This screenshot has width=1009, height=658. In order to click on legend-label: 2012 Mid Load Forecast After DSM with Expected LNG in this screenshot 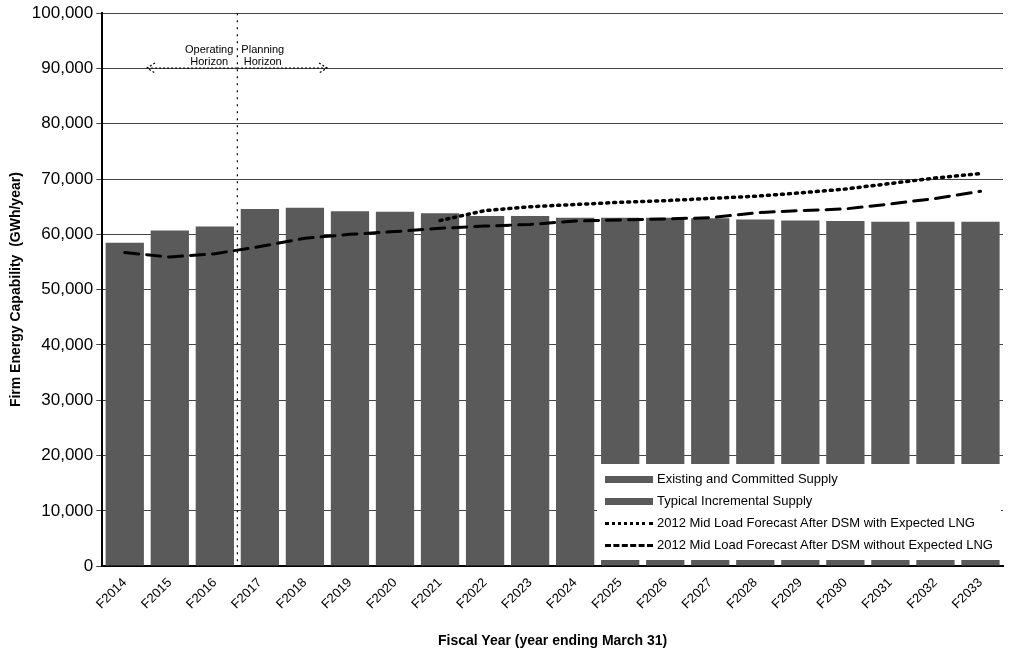, I will do `click(815, 523)`.